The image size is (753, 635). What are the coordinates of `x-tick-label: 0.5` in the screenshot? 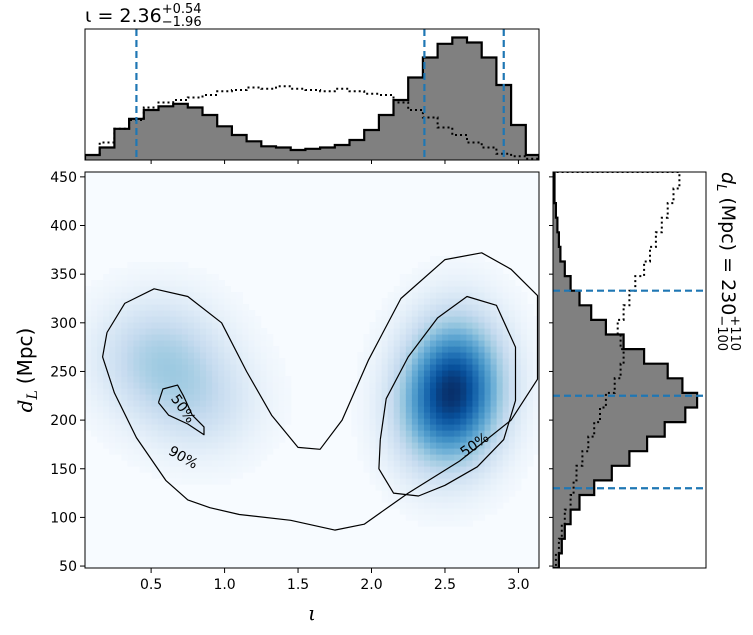 It's located at (151, 585).